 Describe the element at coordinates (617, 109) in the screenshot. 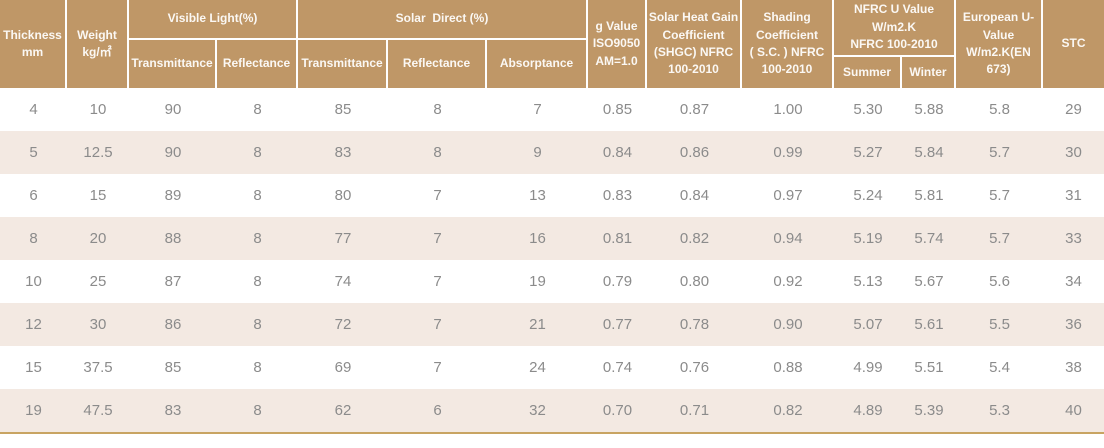

I see `table-cell: 0.85` at that location.